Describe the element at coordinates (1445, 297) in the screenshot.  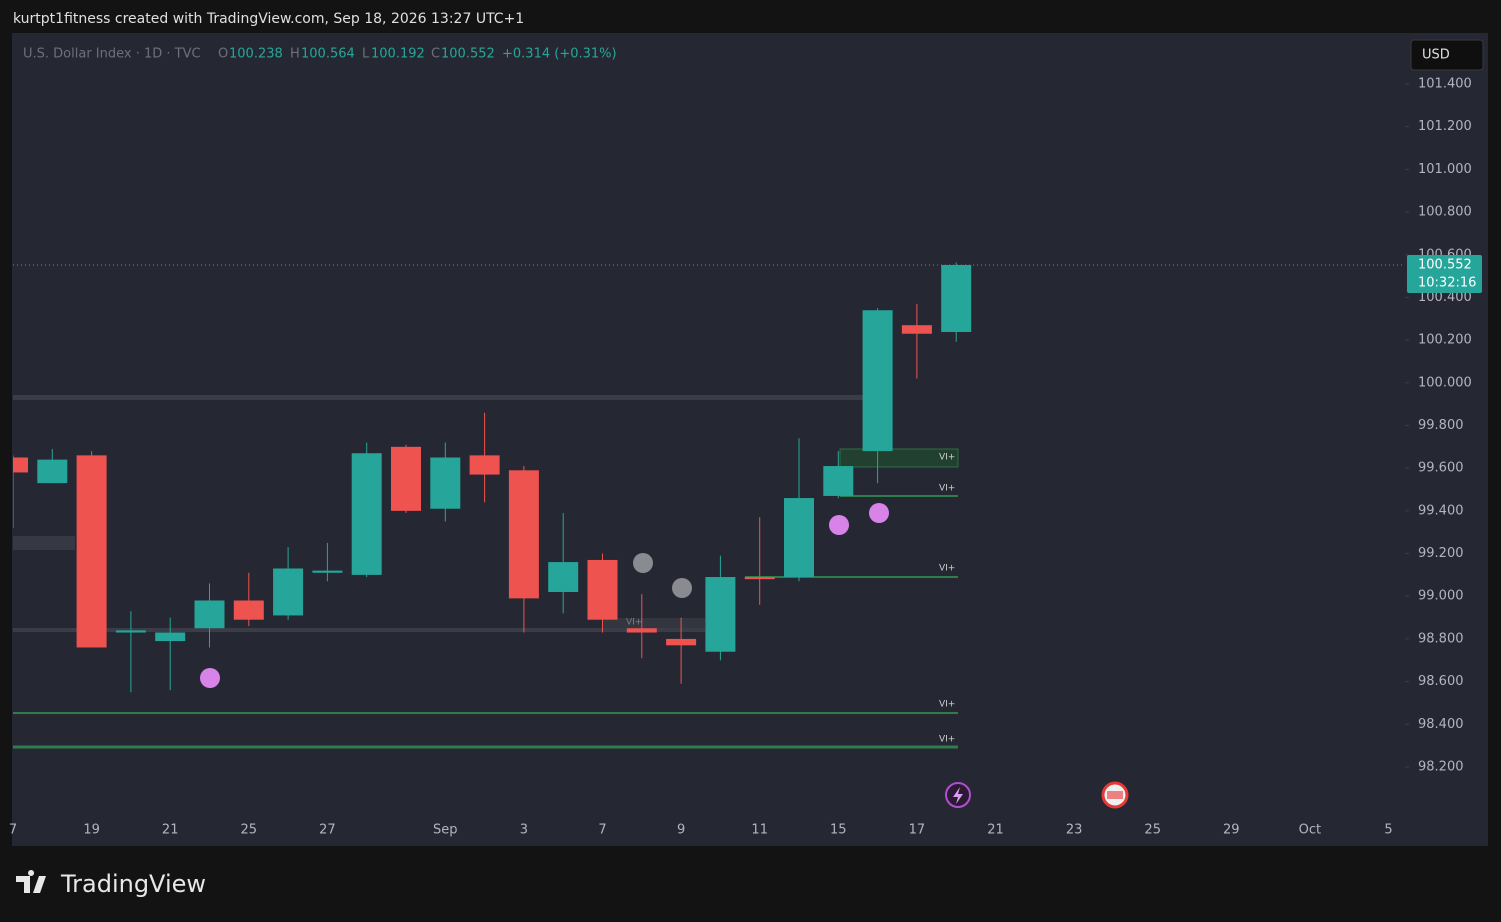
I see `y-tick-label: 100.400` at that location.